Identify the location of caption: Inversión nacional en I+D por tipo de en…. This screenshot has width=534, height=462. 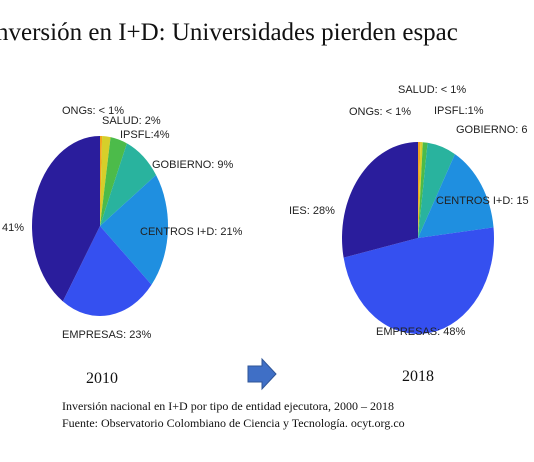
(228, 406).